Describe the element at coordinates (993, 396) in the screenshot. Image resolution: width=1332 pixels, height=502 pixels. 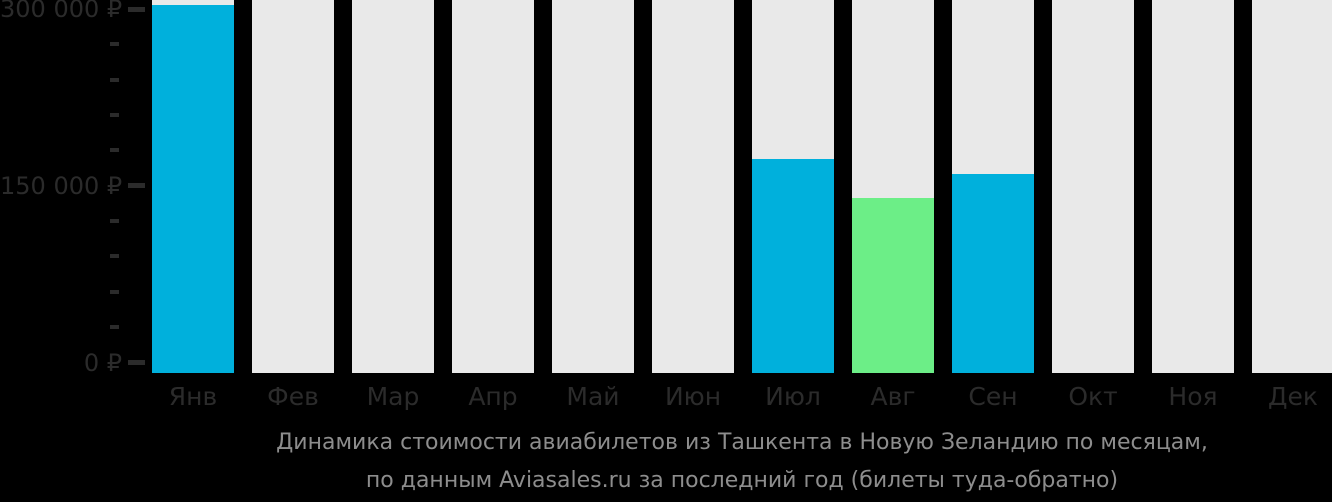
I see `month-label-sep: Сен` at that location.